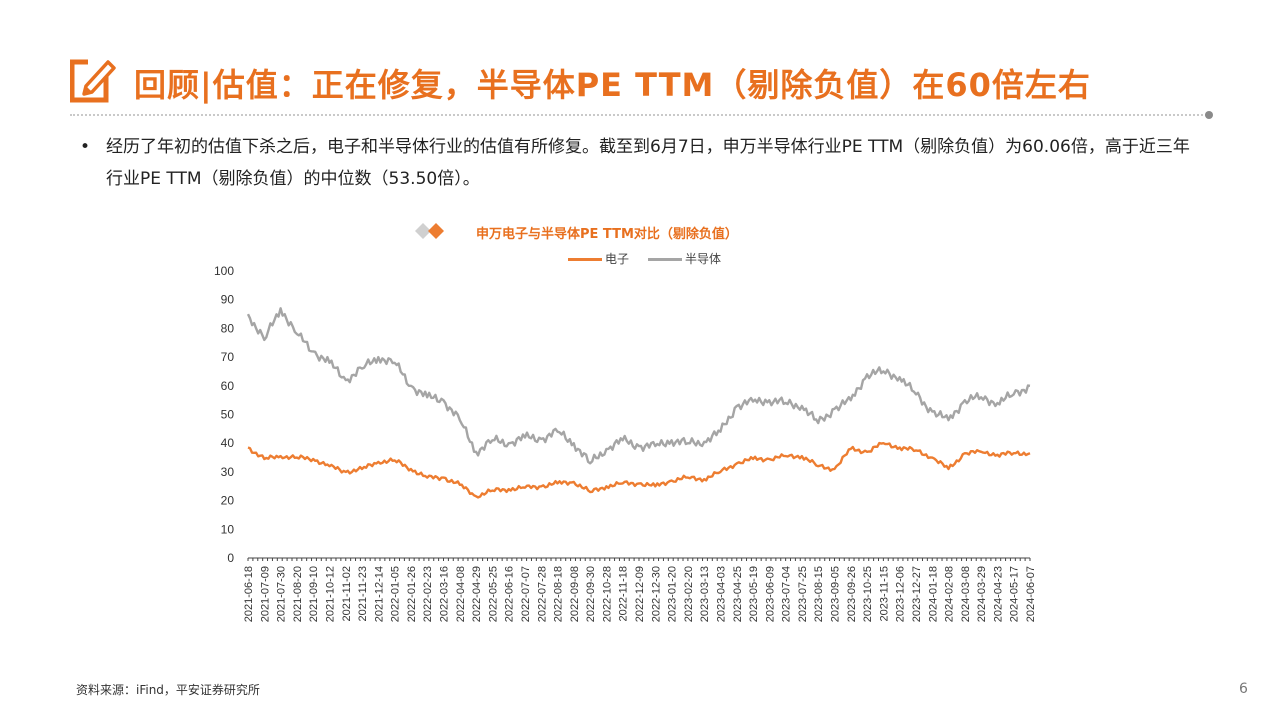  I want to click on y-tick-label: 50, so click(228, 415).